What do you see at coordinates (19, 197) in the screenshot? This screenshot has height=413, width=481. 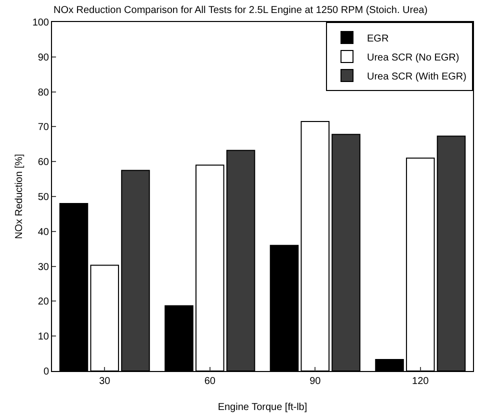 I see `y-axis-title: NOx Reduction [%]` at bounding box center [19, 197].